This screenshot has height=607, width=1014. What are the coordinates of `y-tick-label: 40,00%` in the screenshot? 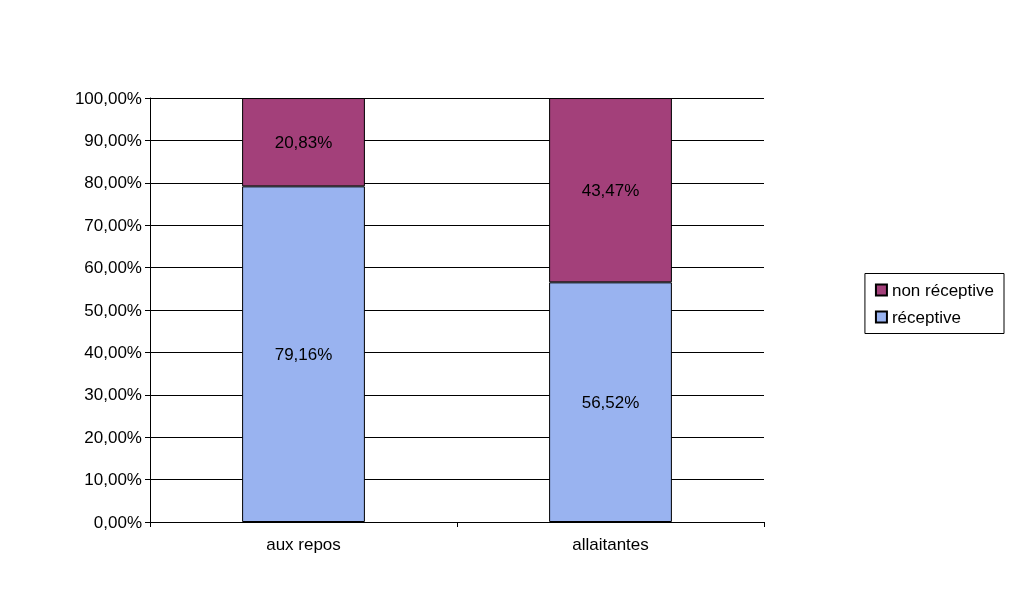 It's located at (113, 352).